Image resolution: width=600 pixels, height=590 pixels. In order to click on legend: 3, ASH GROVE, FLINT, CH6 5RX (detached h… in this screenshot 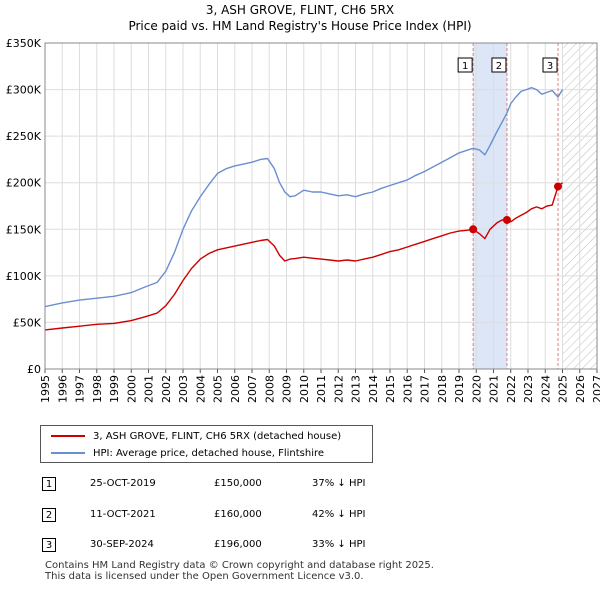, I will do `click(206, 444)`.